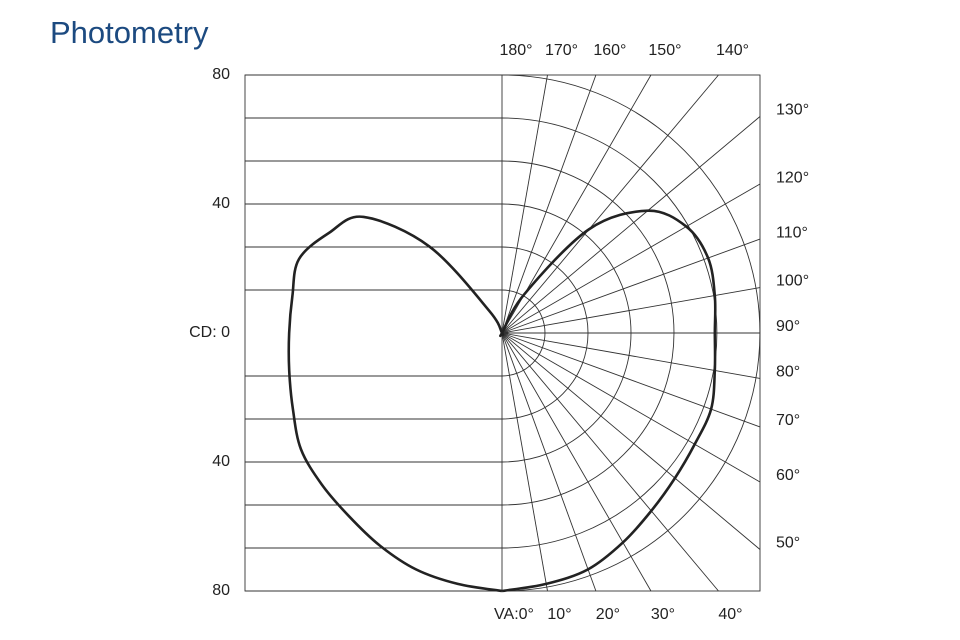 The width and height of the screenshot is (960, 640). What do you see at coordinates (788, 420) in the screenshot?
I see `angle-tick-label: 70°` at bounding box center [788, 420].